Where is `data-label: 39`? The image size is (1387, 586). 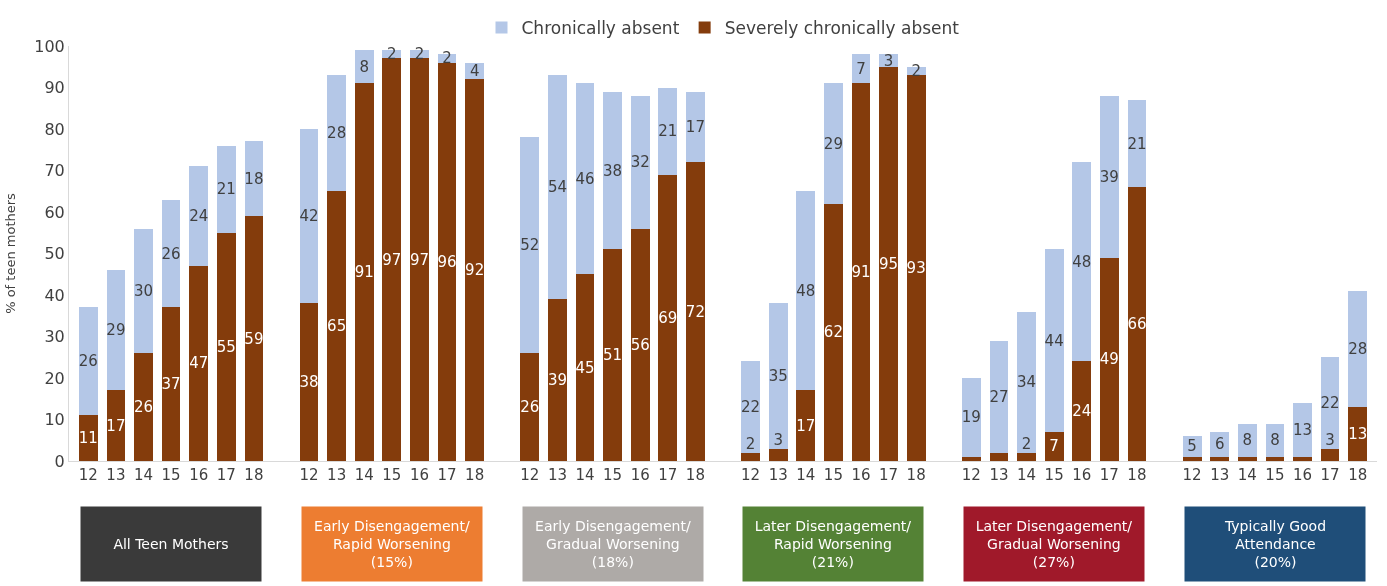
data-label: 39 is located at coordinates (557, 380).